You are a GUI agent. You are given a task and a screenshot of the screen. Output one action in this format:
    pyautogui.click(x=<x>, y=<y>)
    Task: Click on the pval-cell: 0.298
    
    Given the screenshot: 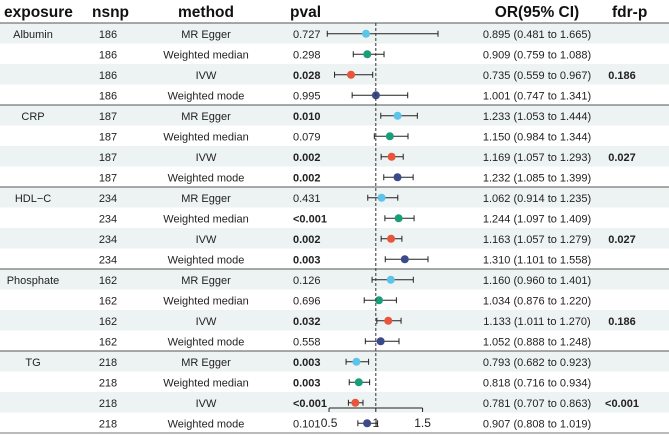 What is the action you would take?
    pyautogui.click(x=307, y=55)
    